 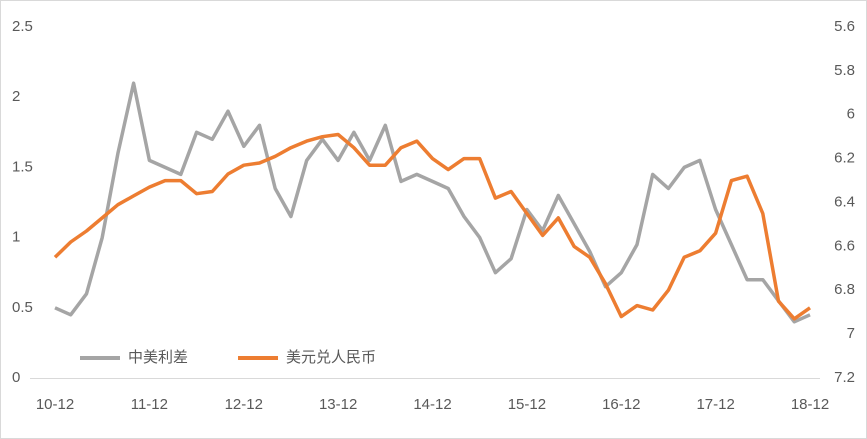 What do you see at coordinates (22, 166) in the screenshot?
I see `y-tick-label: 1.5` at bounding box center [22, 166].